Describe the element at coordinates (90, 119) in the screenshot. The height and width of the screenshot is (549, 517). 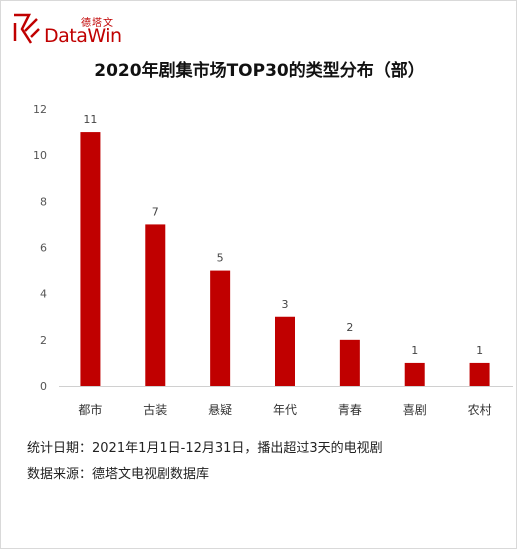
I see `data-label: 11` at that location.